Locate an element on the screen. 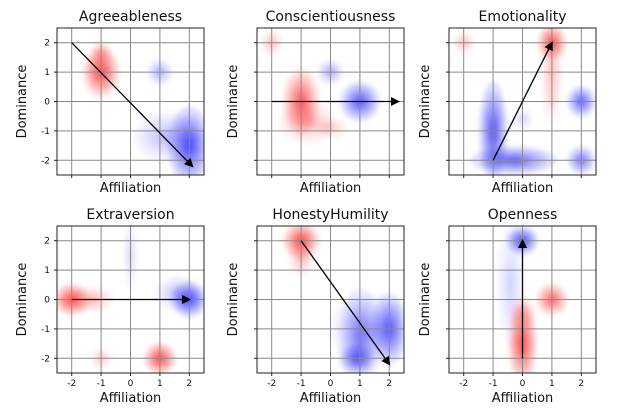 The height and width of the screenshot is (416, 624). chart-panel-openness: Openness -2 -1 0 1 2 Affiliation Dominance is located at coordinates (507, 306).